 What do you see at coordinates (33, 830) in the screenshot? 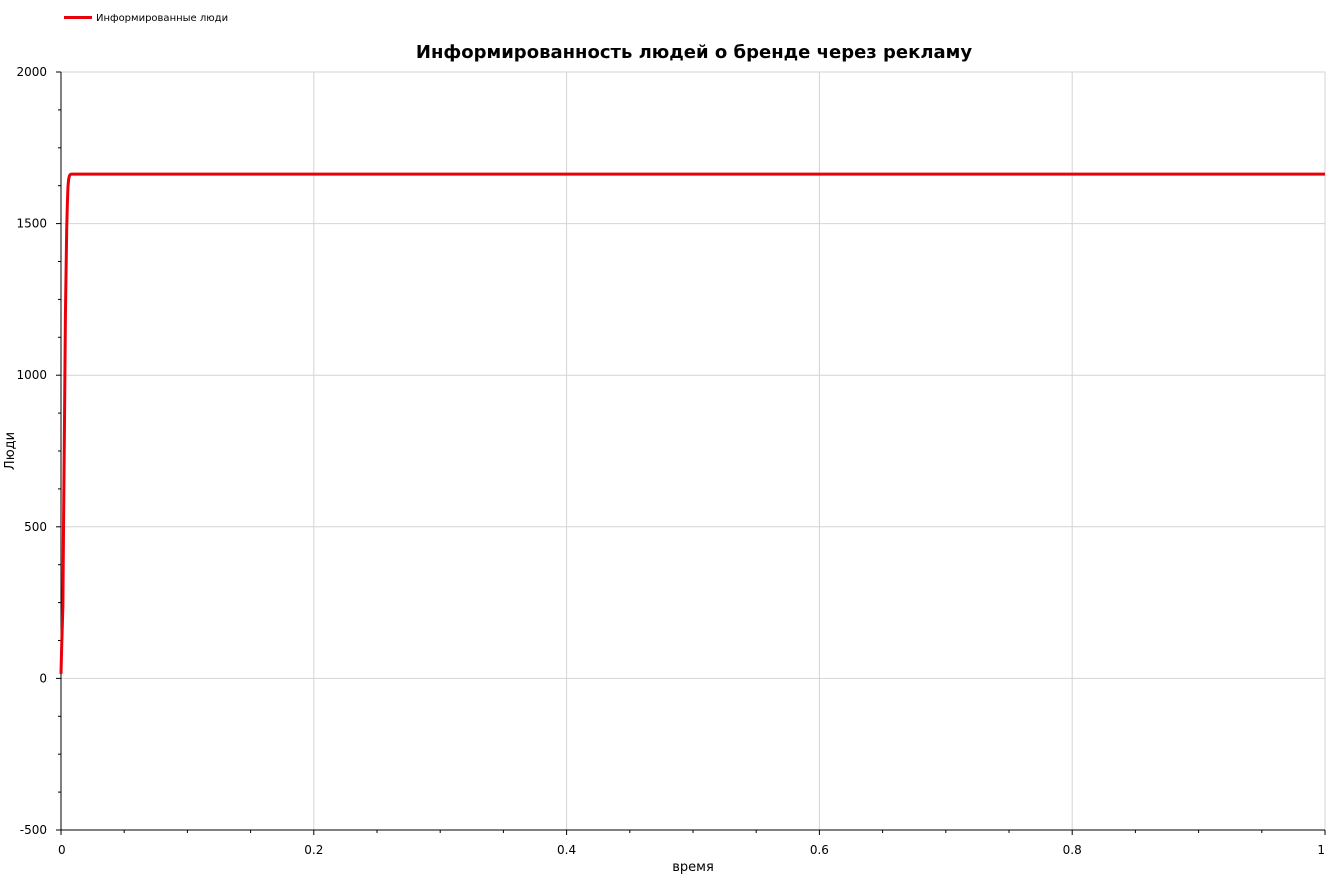
I see `y-tick-label: -500` at bounding box center [33, 830].